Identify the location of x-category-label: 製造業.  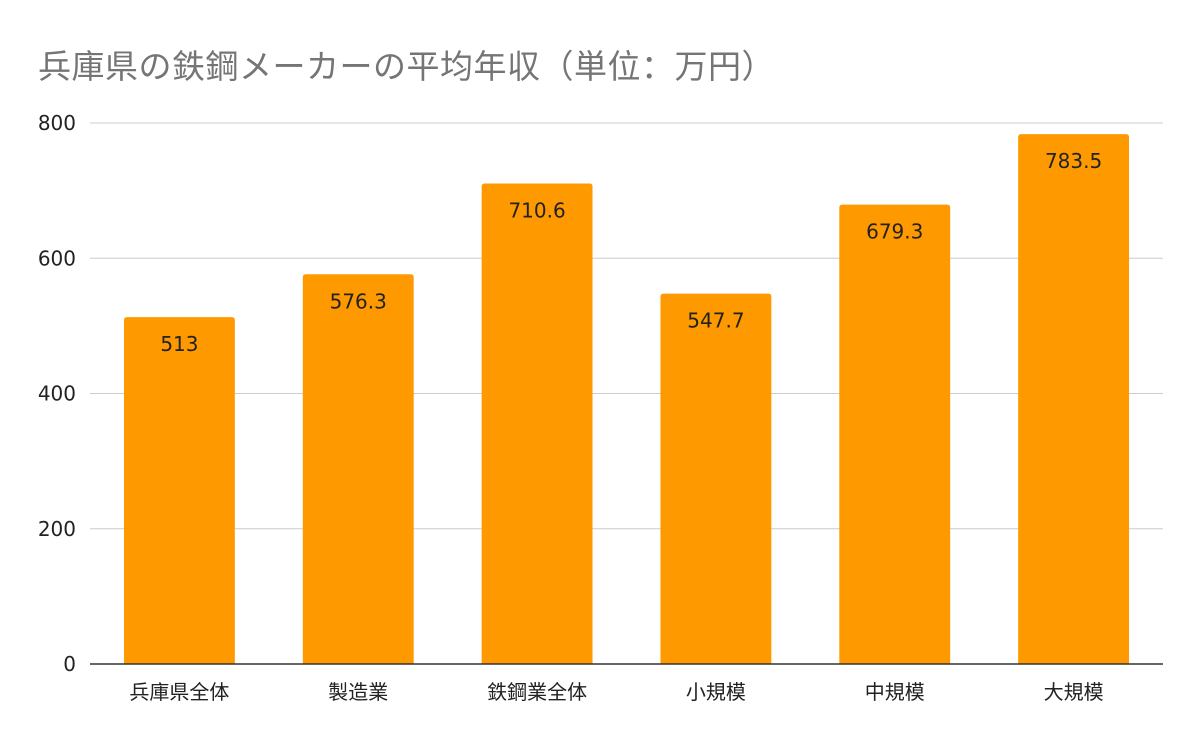
(358, 692).